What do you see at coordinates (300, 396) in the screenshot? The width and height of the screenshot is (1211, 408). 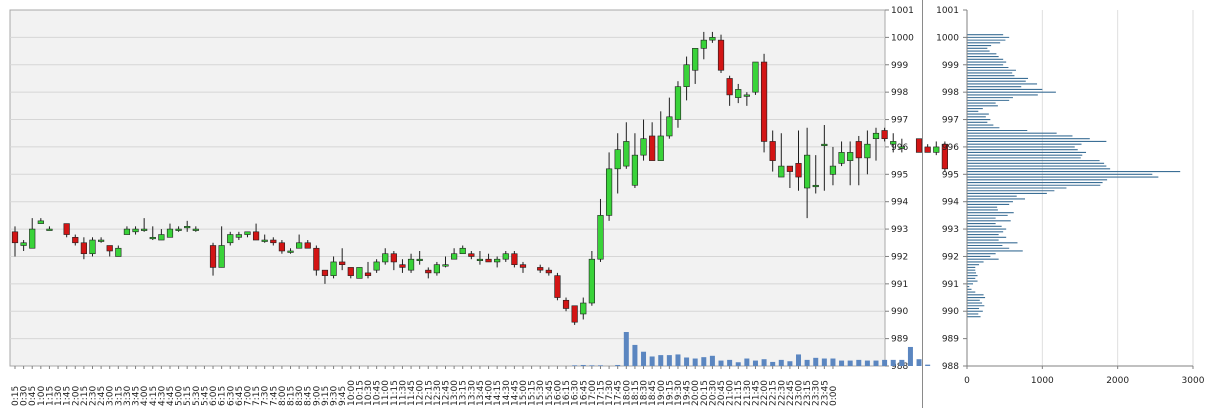 I see `x-tick-label: 8:30` at bounding box center [300, 396].